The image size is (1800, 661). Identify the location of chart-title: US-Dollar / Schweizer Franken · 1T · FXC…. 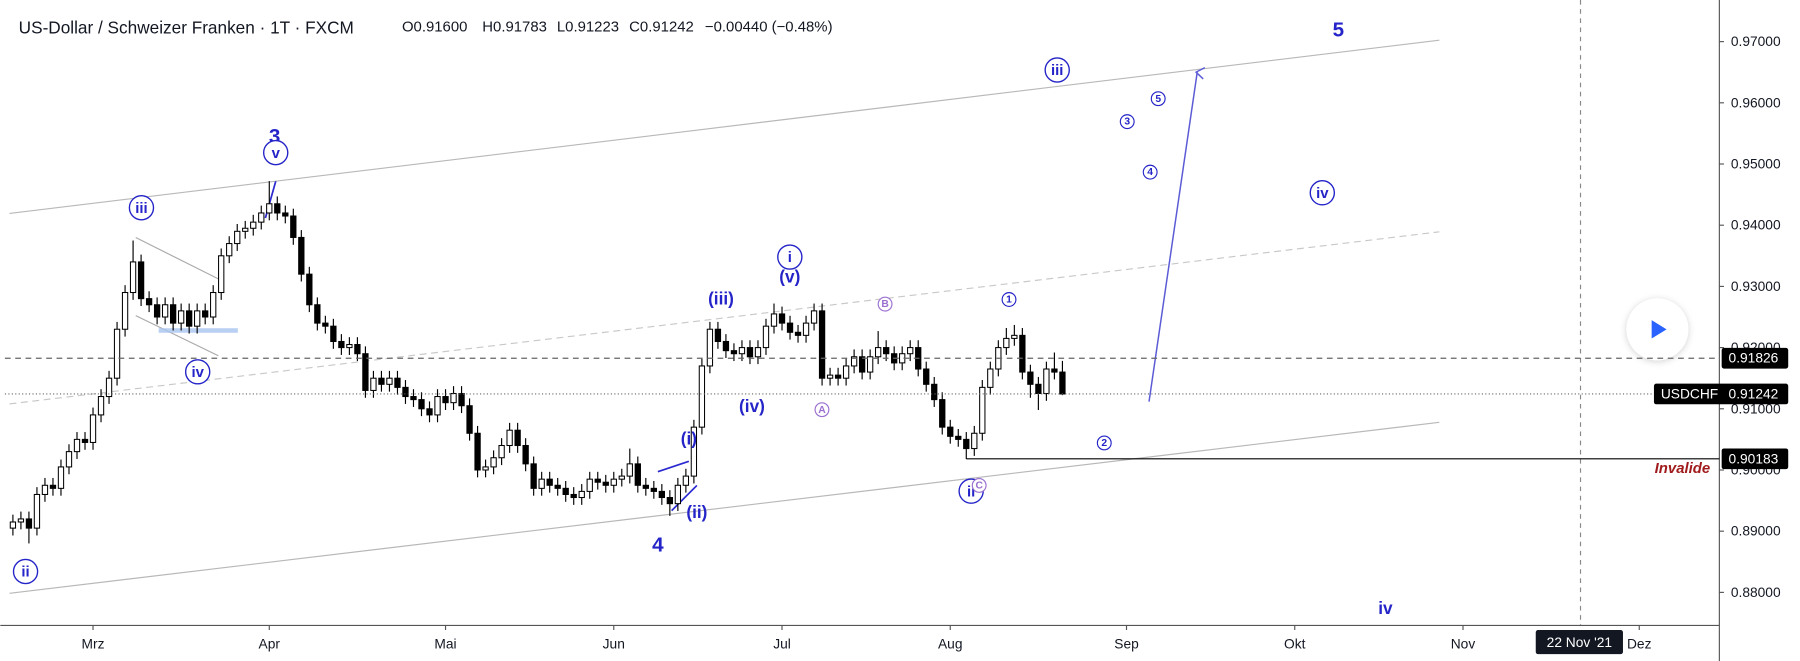
(186, 28).